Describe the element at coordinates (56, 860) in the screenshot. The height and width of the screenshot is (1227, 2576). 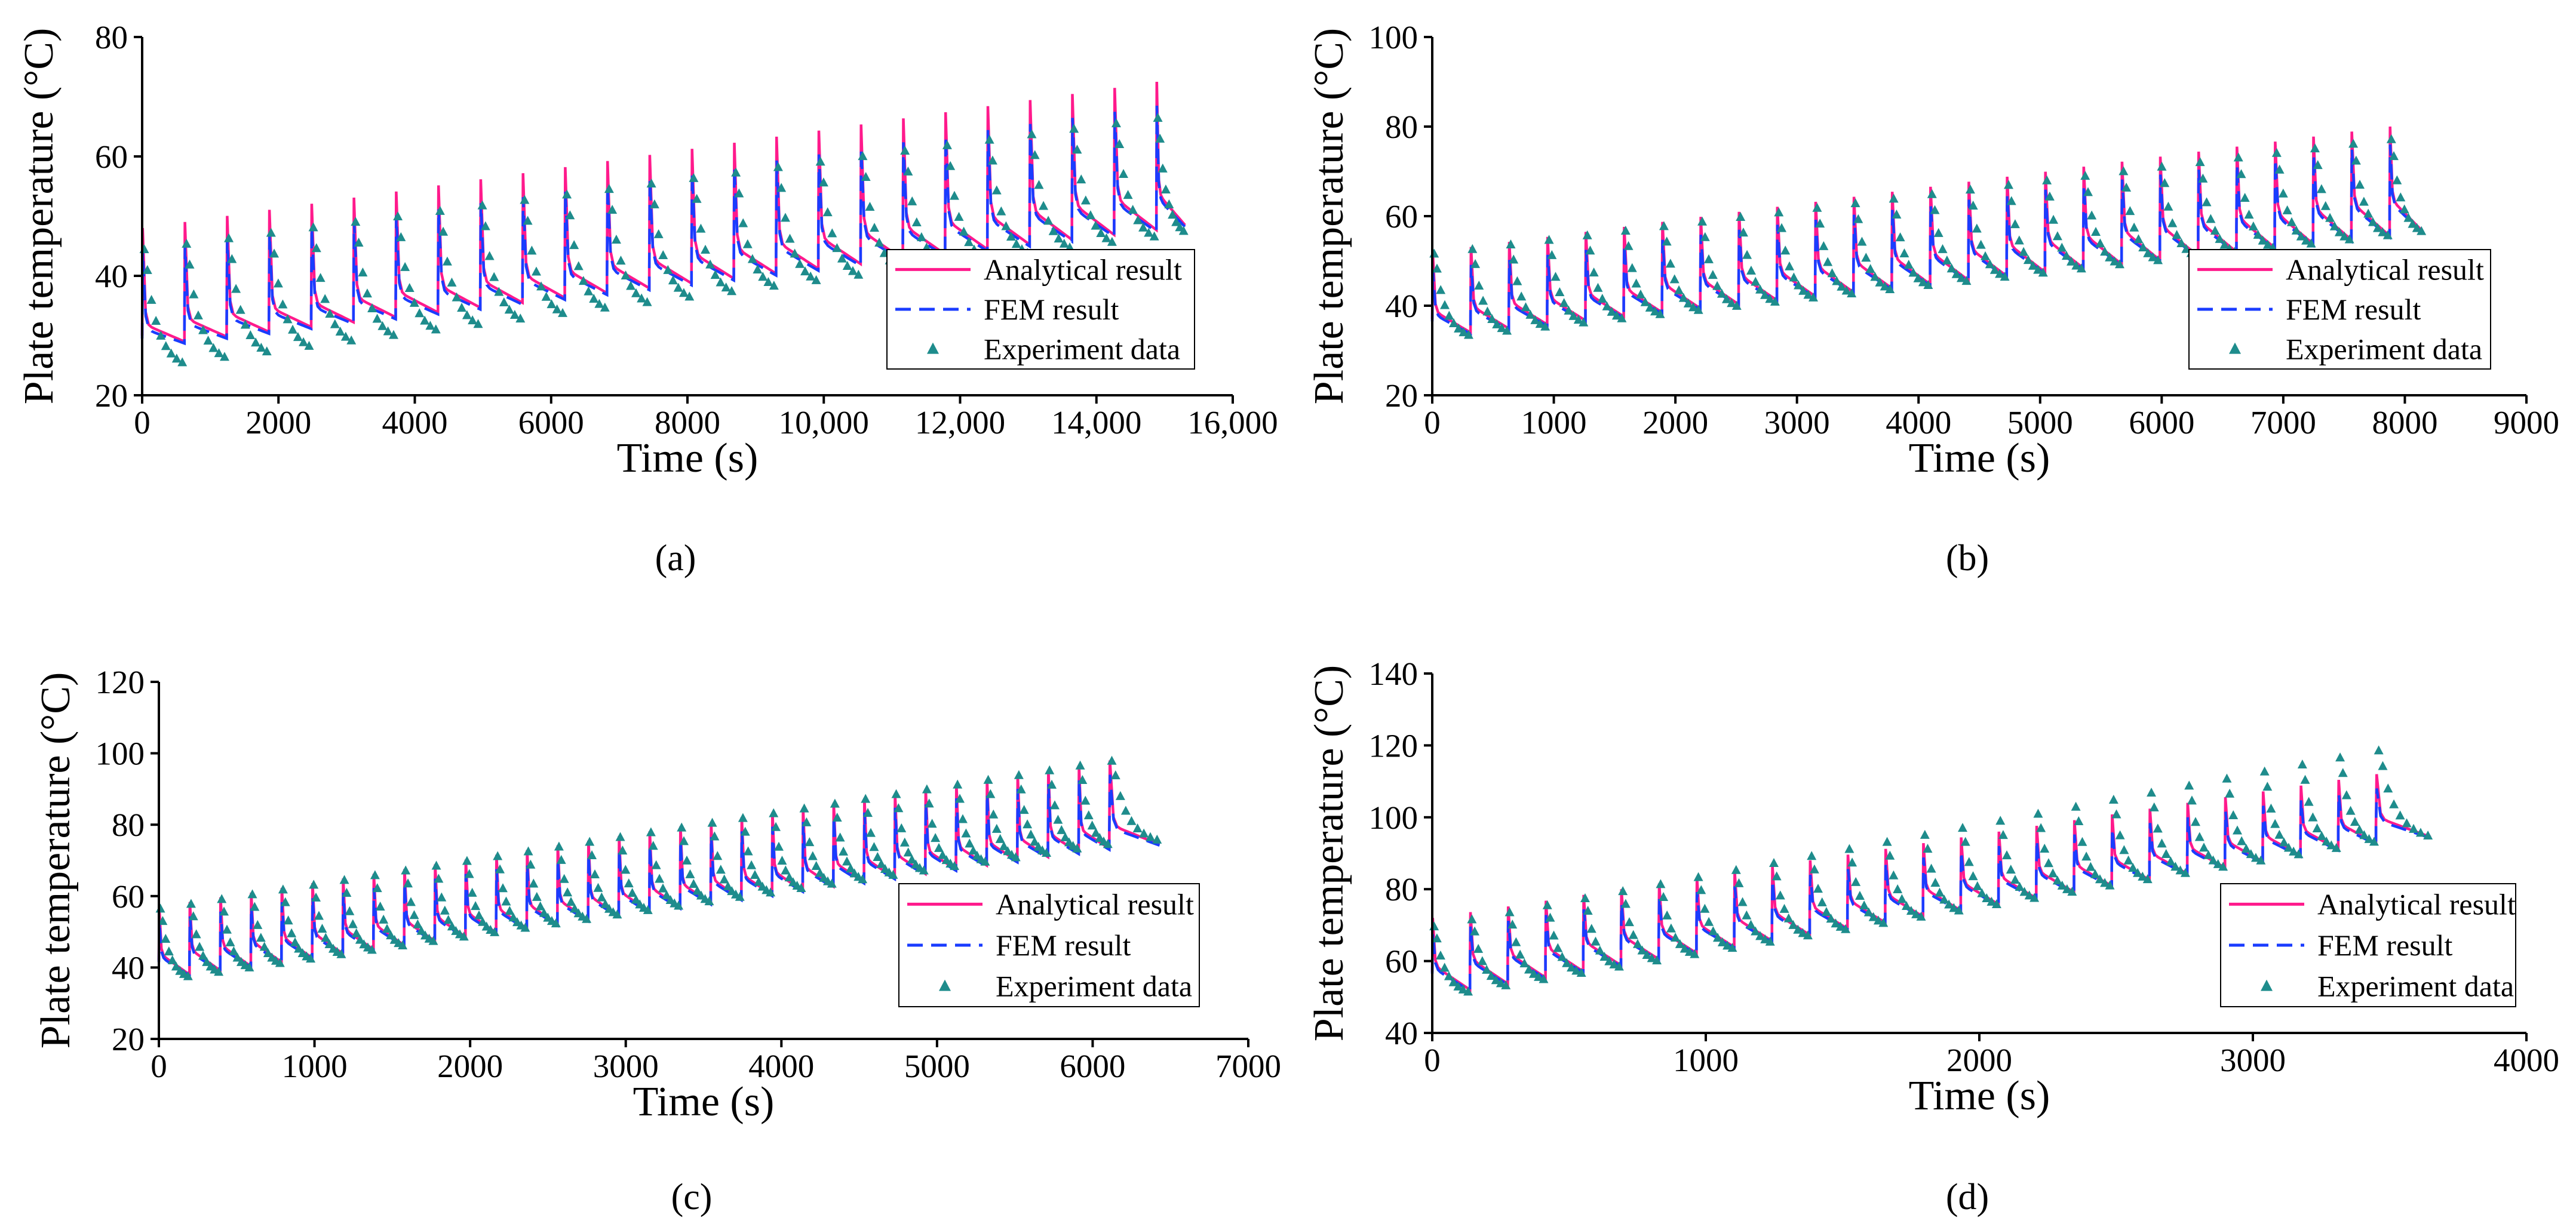
I see `y-axis-title-c: Plate temperature (°C)` at that location.